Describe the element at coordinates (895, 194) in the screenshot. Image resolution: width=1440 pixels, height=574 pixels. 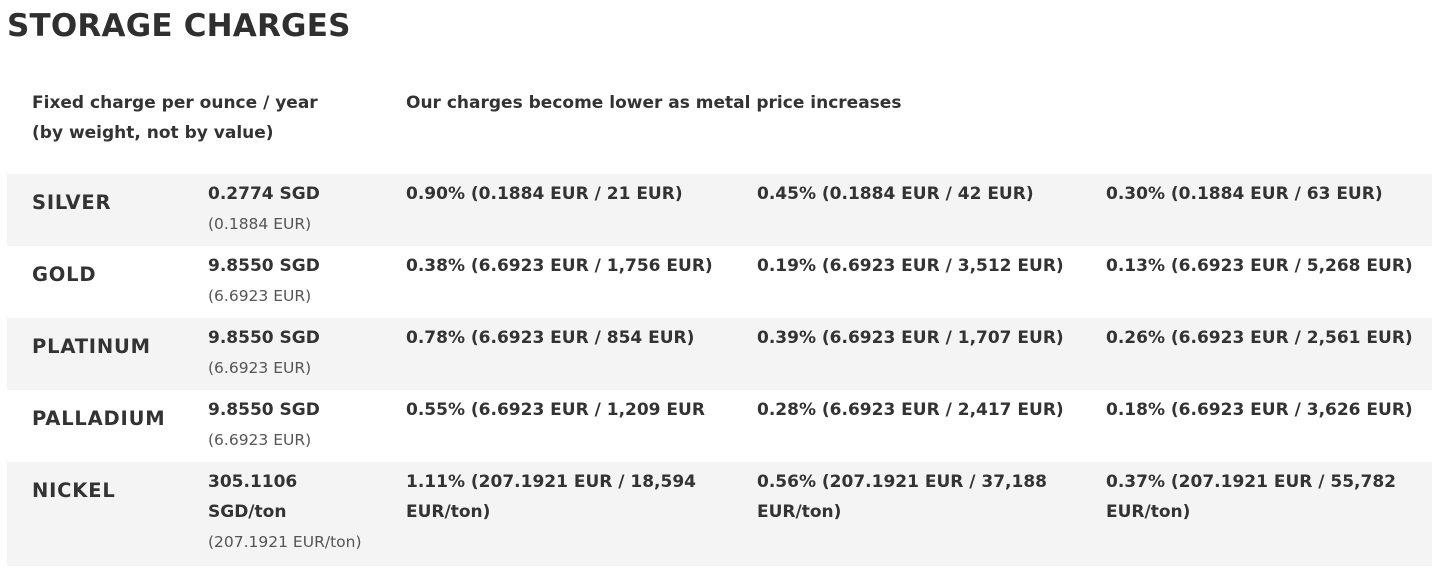
I see `percent-cell-2: 0.45% (0.1884 EUR / 42 EUR)` at that location.